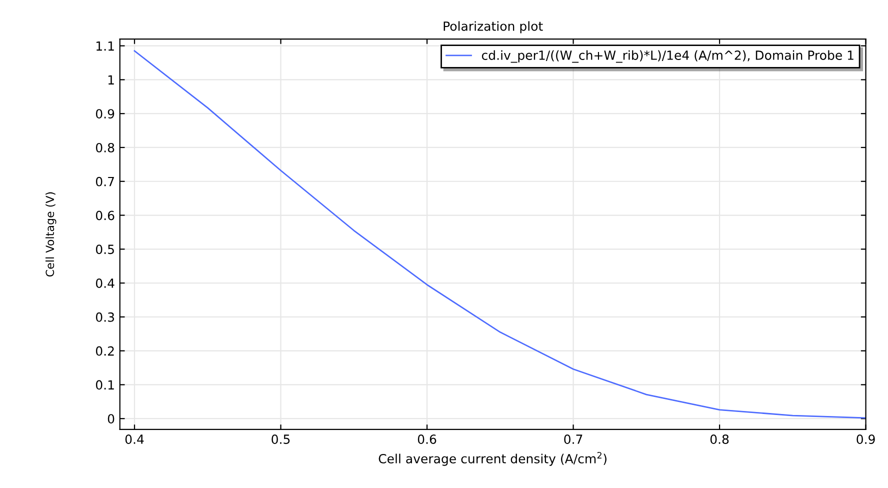 The height and width of the screenshot is (488, 888). I want to click on y-tick-label: 0.6, so click(105, 215).